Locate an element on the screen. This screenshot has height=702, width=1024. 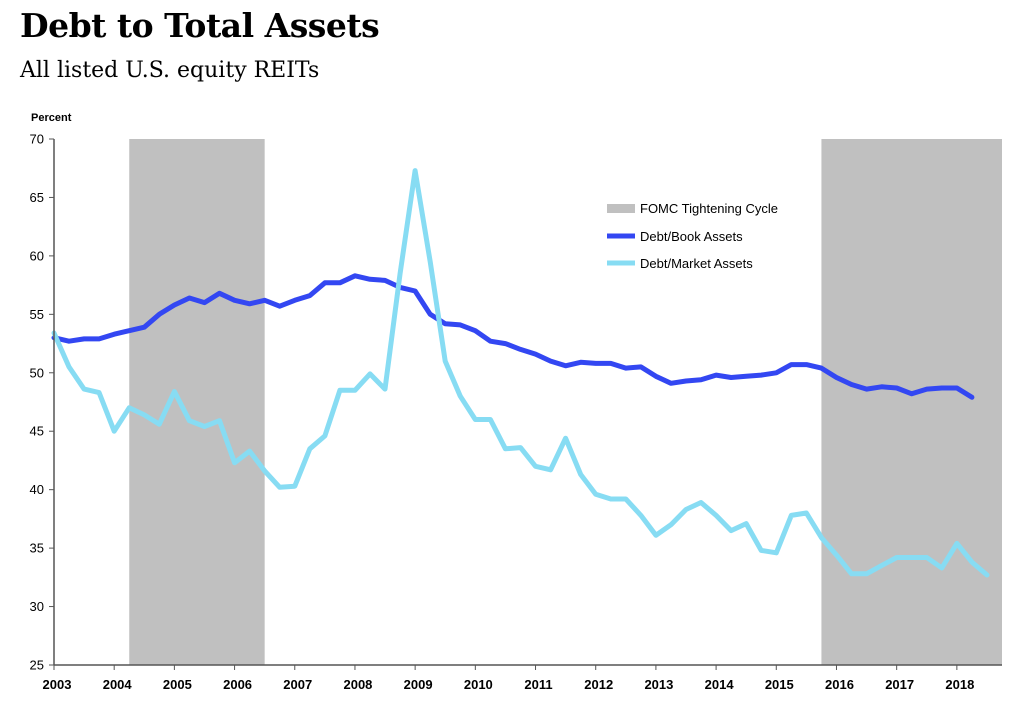
x-tick-label: 2004 is located at coordinates (118, 684).